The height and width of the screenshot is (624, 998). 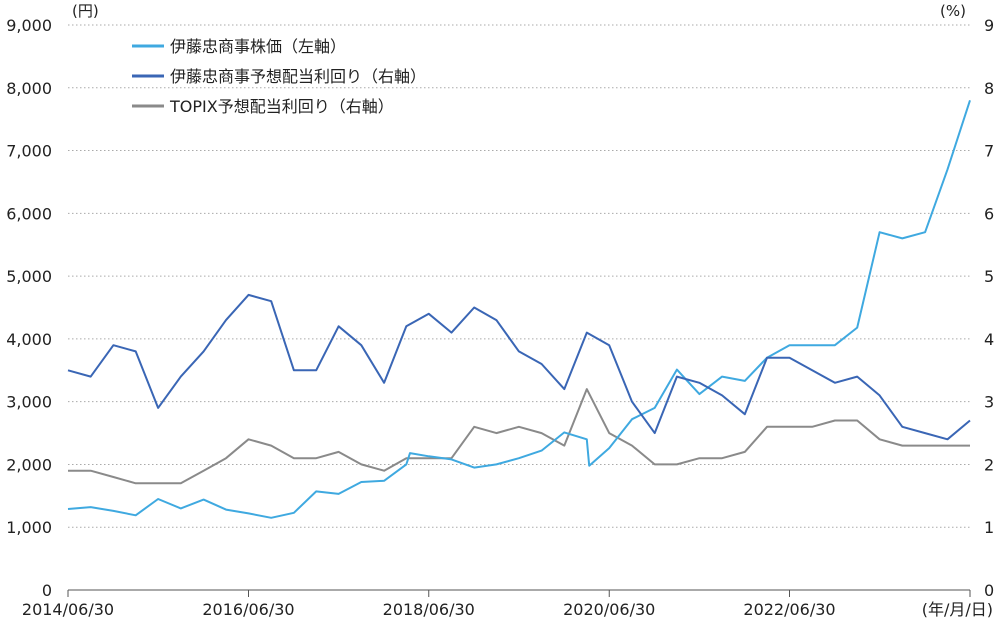 I want to click on x-tick-label: 2018/06/30, so click(x=429, y=609).